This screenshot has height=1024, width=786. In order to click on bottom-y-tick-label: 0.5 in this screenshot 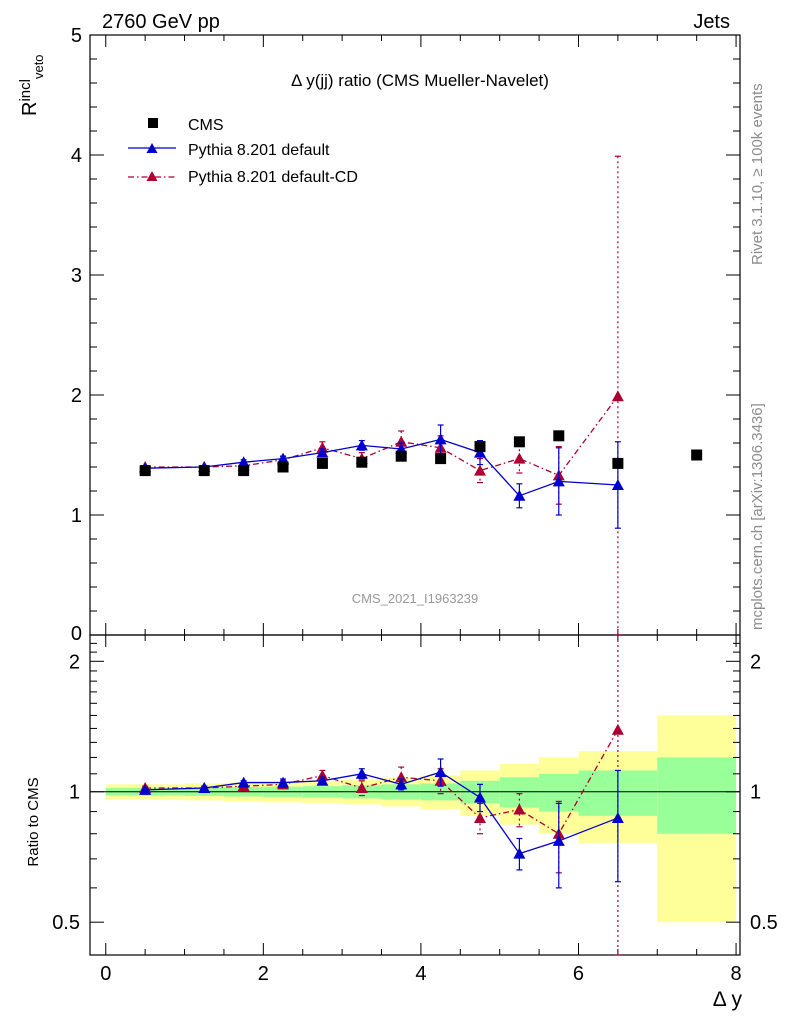, I will do `click(66, 923)`.